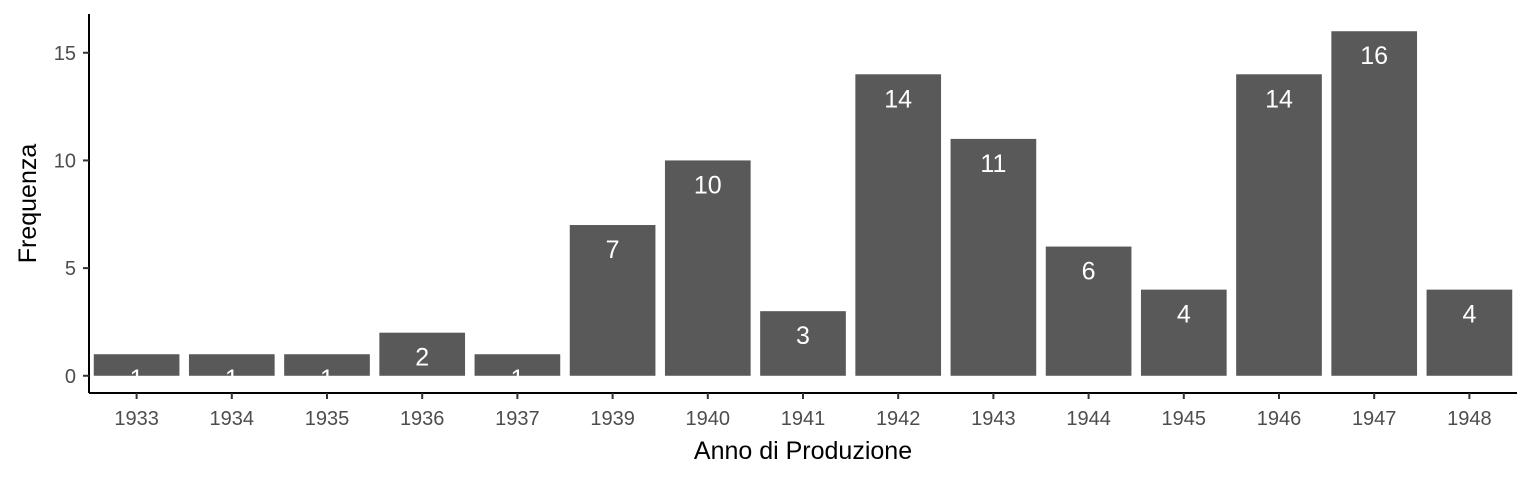  I want to click on bar-value-label-1948: 4, so click(1469, 315).